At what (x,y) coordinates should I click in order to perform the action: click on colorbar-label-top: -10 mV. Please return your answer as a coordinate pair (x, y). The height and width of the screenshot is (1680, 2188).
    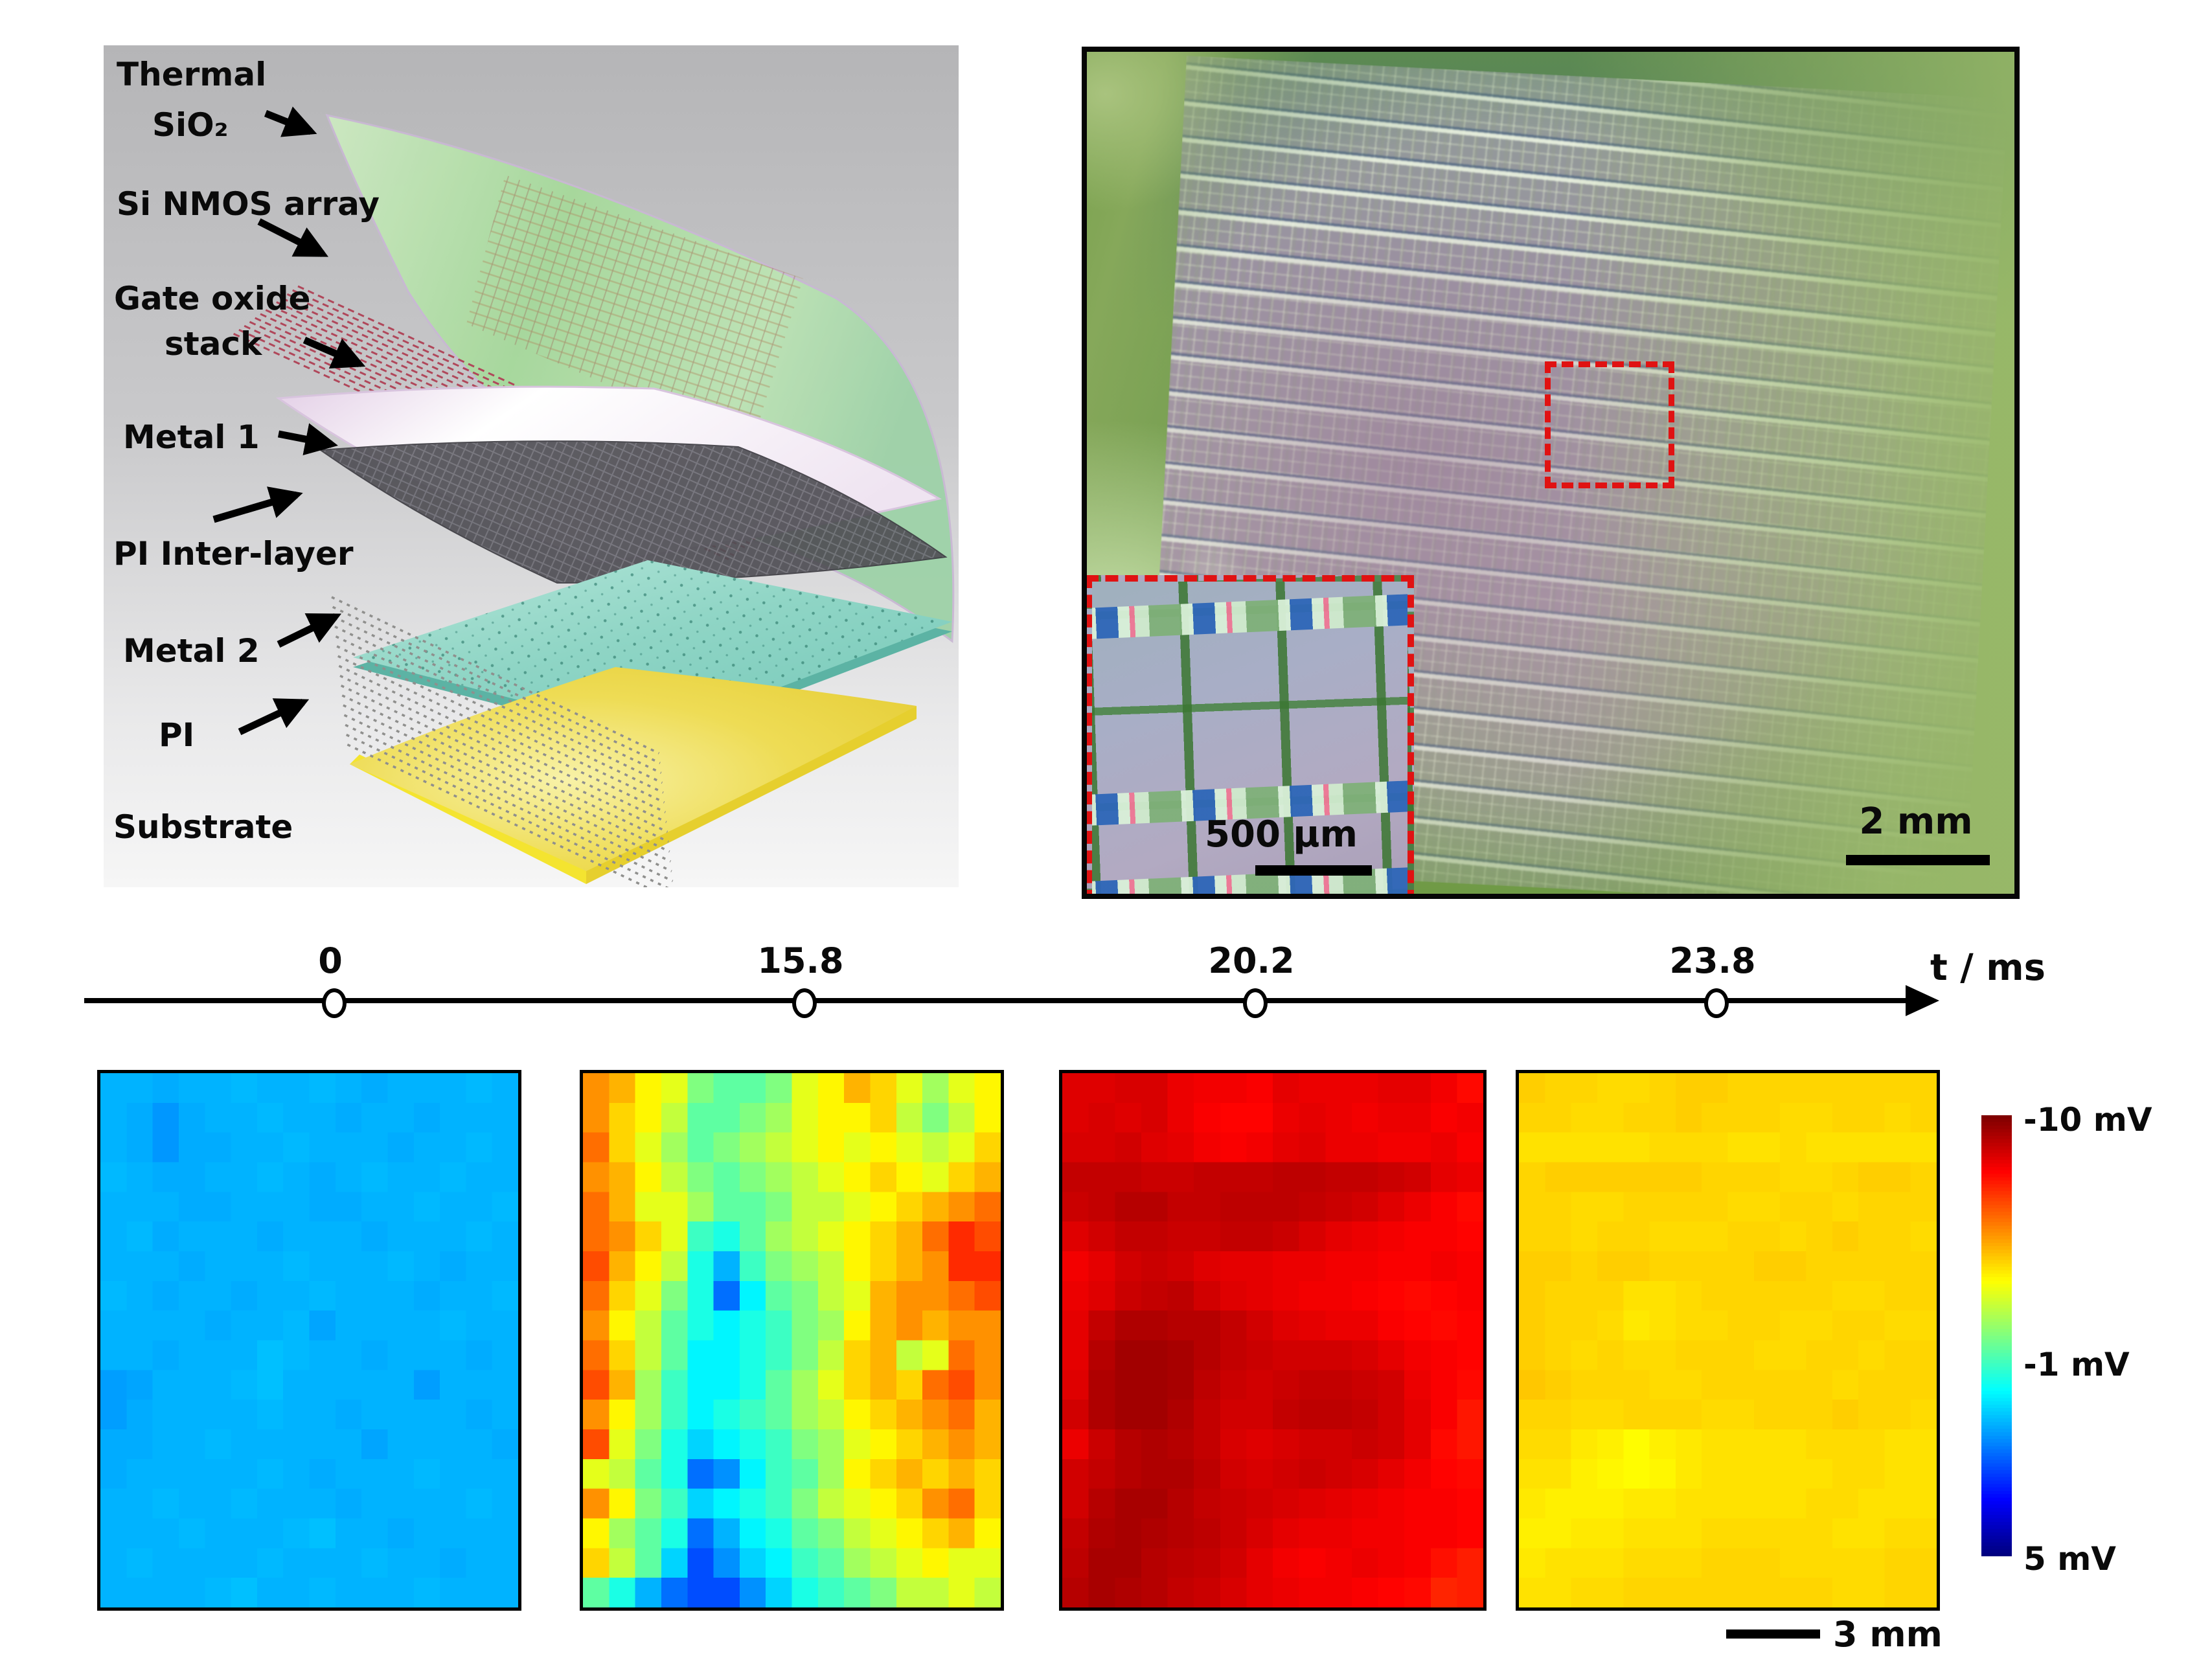
    Looking at the image, I should click on (2087, 1120).